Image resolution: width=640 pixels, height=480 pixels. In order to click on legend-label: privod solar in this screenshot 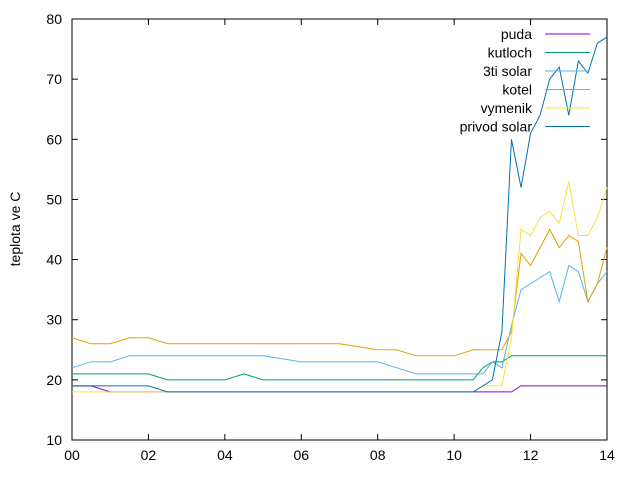, I will do `click(496, 127)`.